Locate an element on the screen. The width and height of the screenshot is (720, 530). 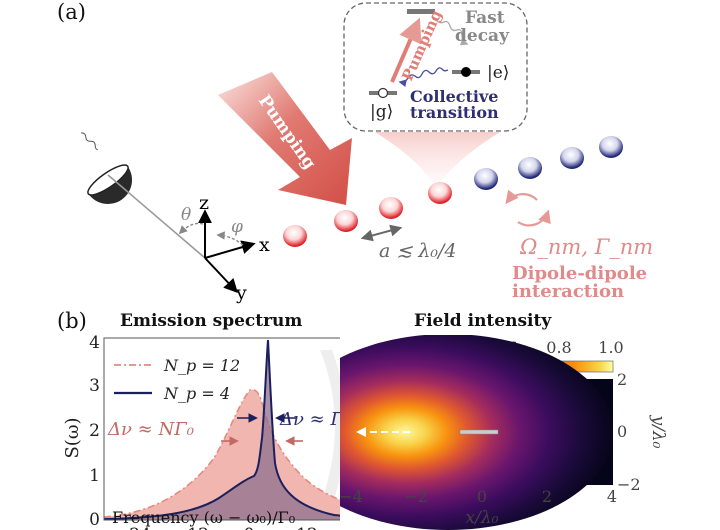
spectrum-frame is located at coordinates (221, 429).